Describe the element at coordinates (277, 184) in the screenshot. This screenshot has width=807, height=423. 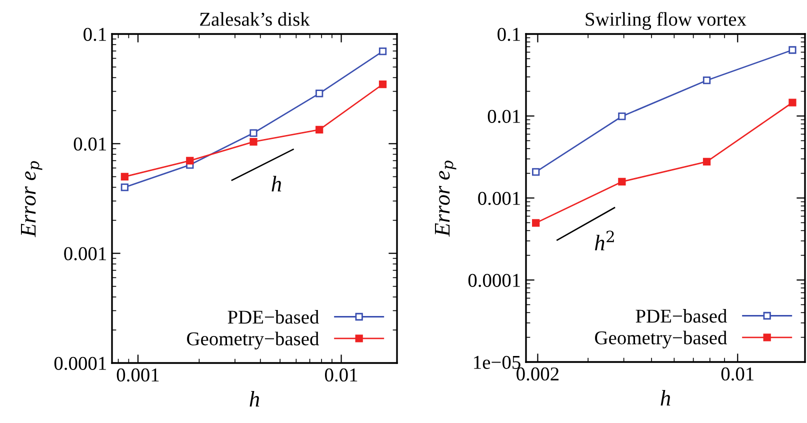
I see `annotation: h` at that location.